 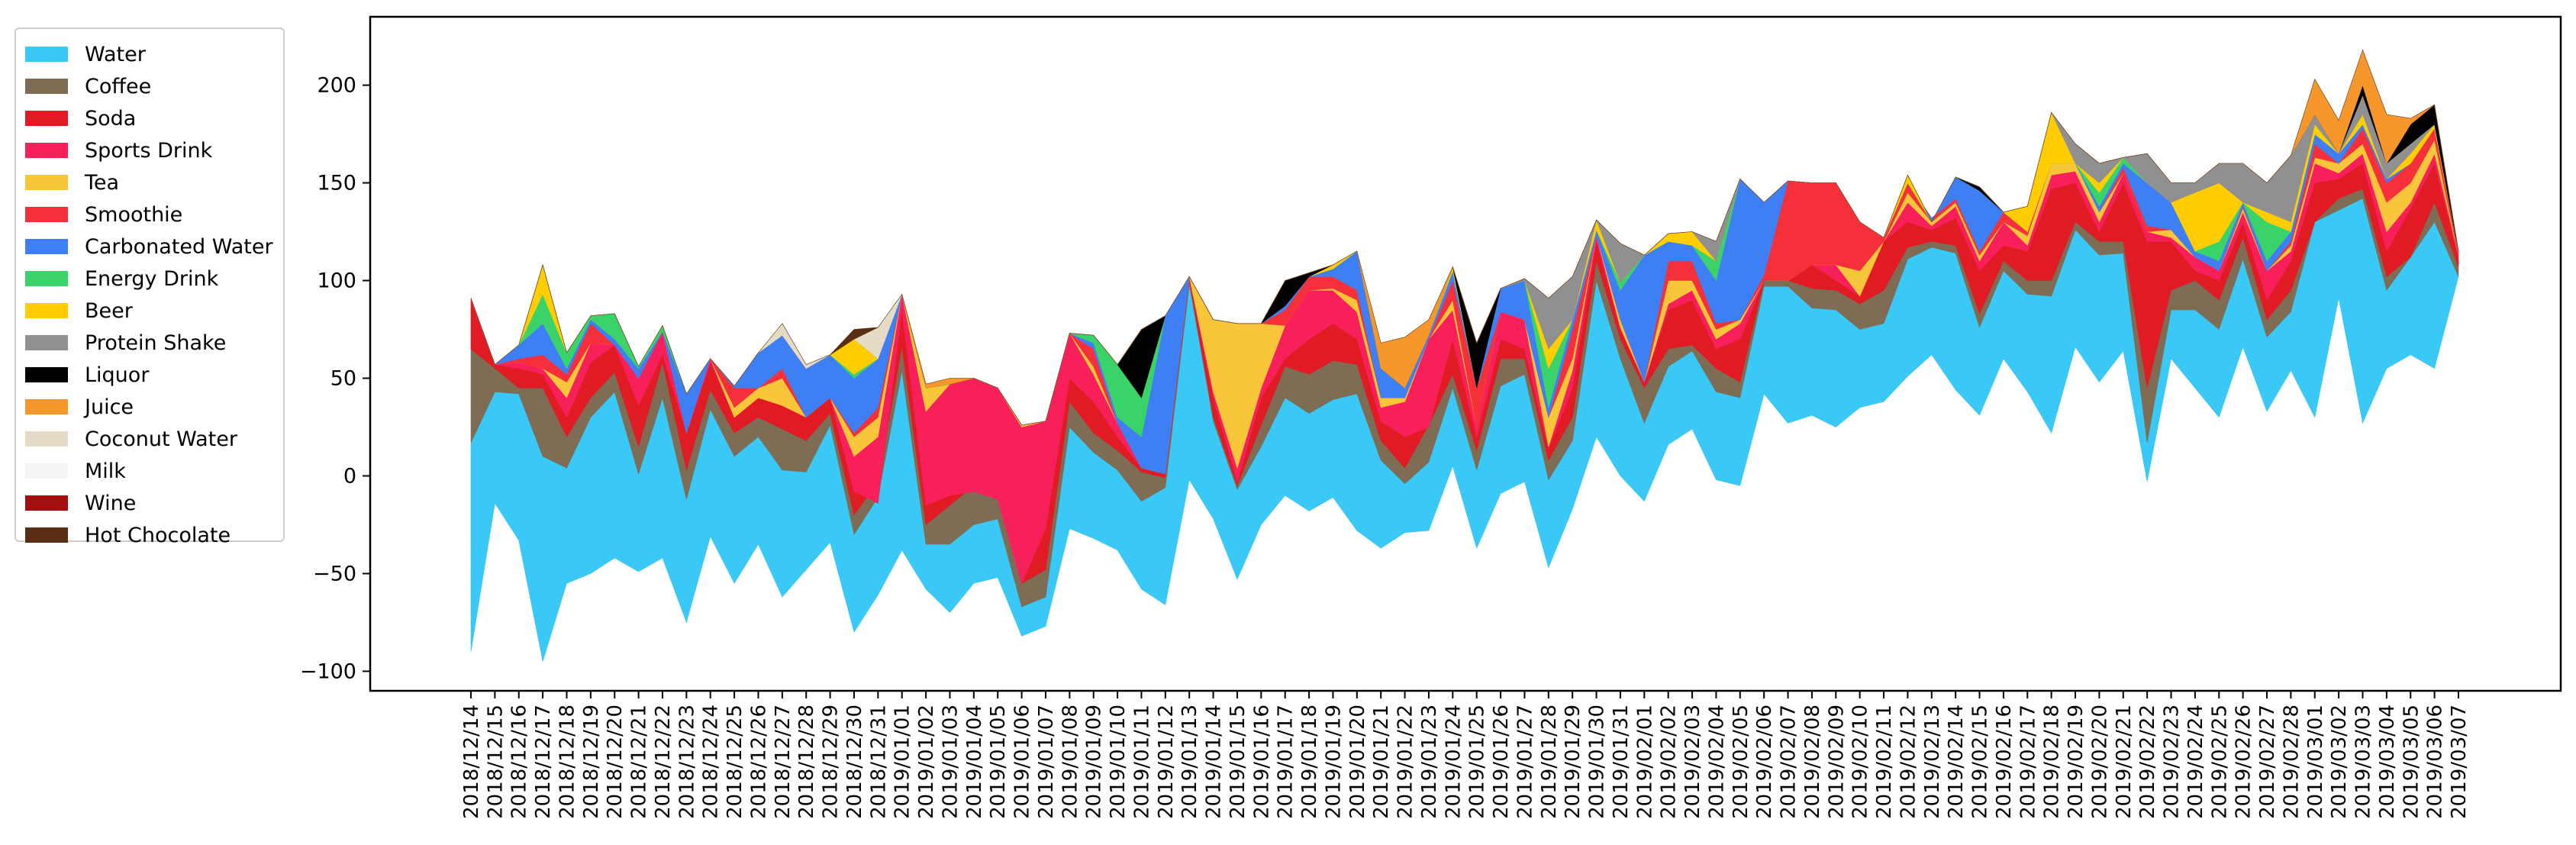 I want to click on x-tick-label: 2018/12/20, so click(x=615, y=762).